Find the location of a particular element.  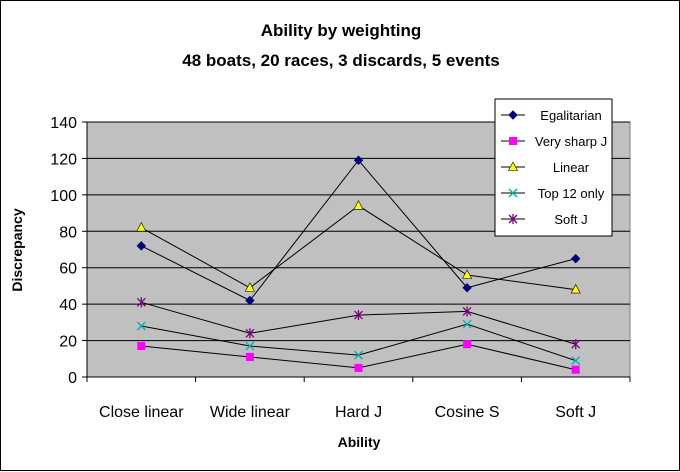

chart-subtitle: 48 boats, 20 races, 3 discards, 5 events is located at coordinates (341, 60).